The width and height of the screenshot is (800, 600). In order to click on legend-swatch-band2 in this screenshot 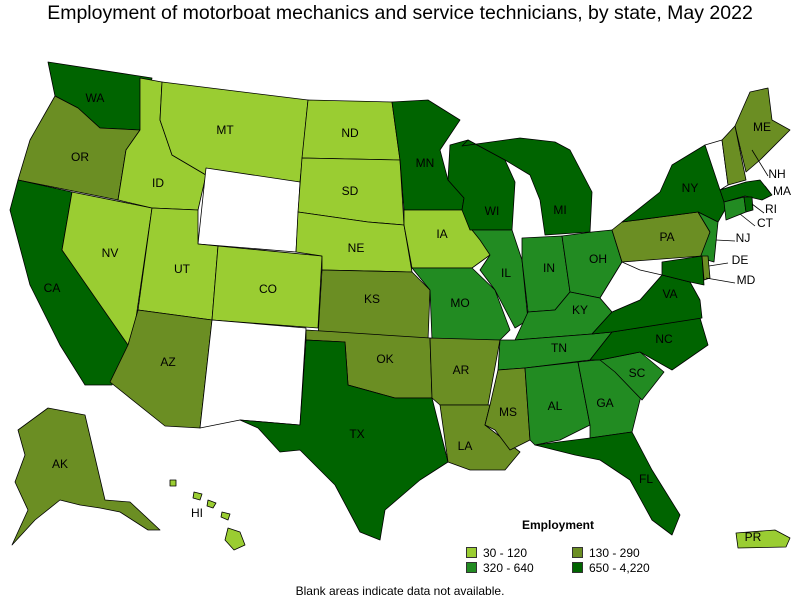, I will do `click(577, 553)`.